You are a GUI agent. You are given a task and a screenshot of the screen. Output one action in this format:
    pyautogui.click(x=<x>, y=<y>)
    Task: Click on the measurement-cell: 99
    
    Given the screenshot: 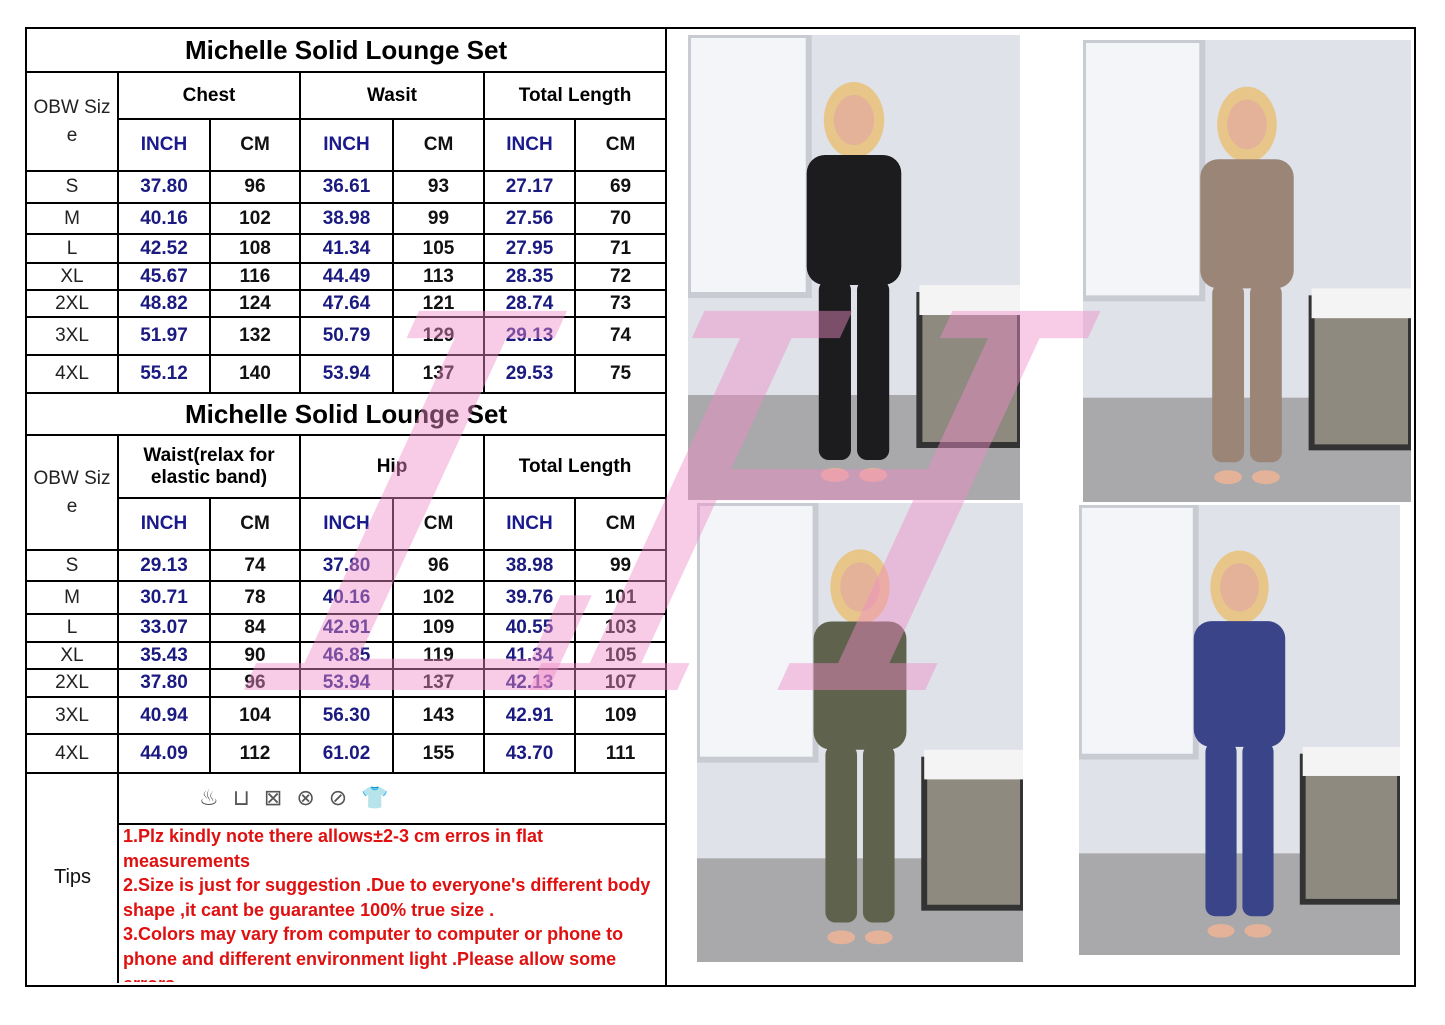 What is the action you would take?
    pyautogui.click(x=620, y=565)
    